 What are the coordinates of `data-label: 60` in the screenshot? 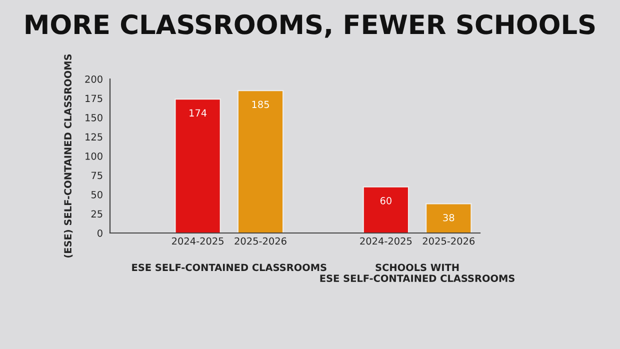 It's located at (386, 200).